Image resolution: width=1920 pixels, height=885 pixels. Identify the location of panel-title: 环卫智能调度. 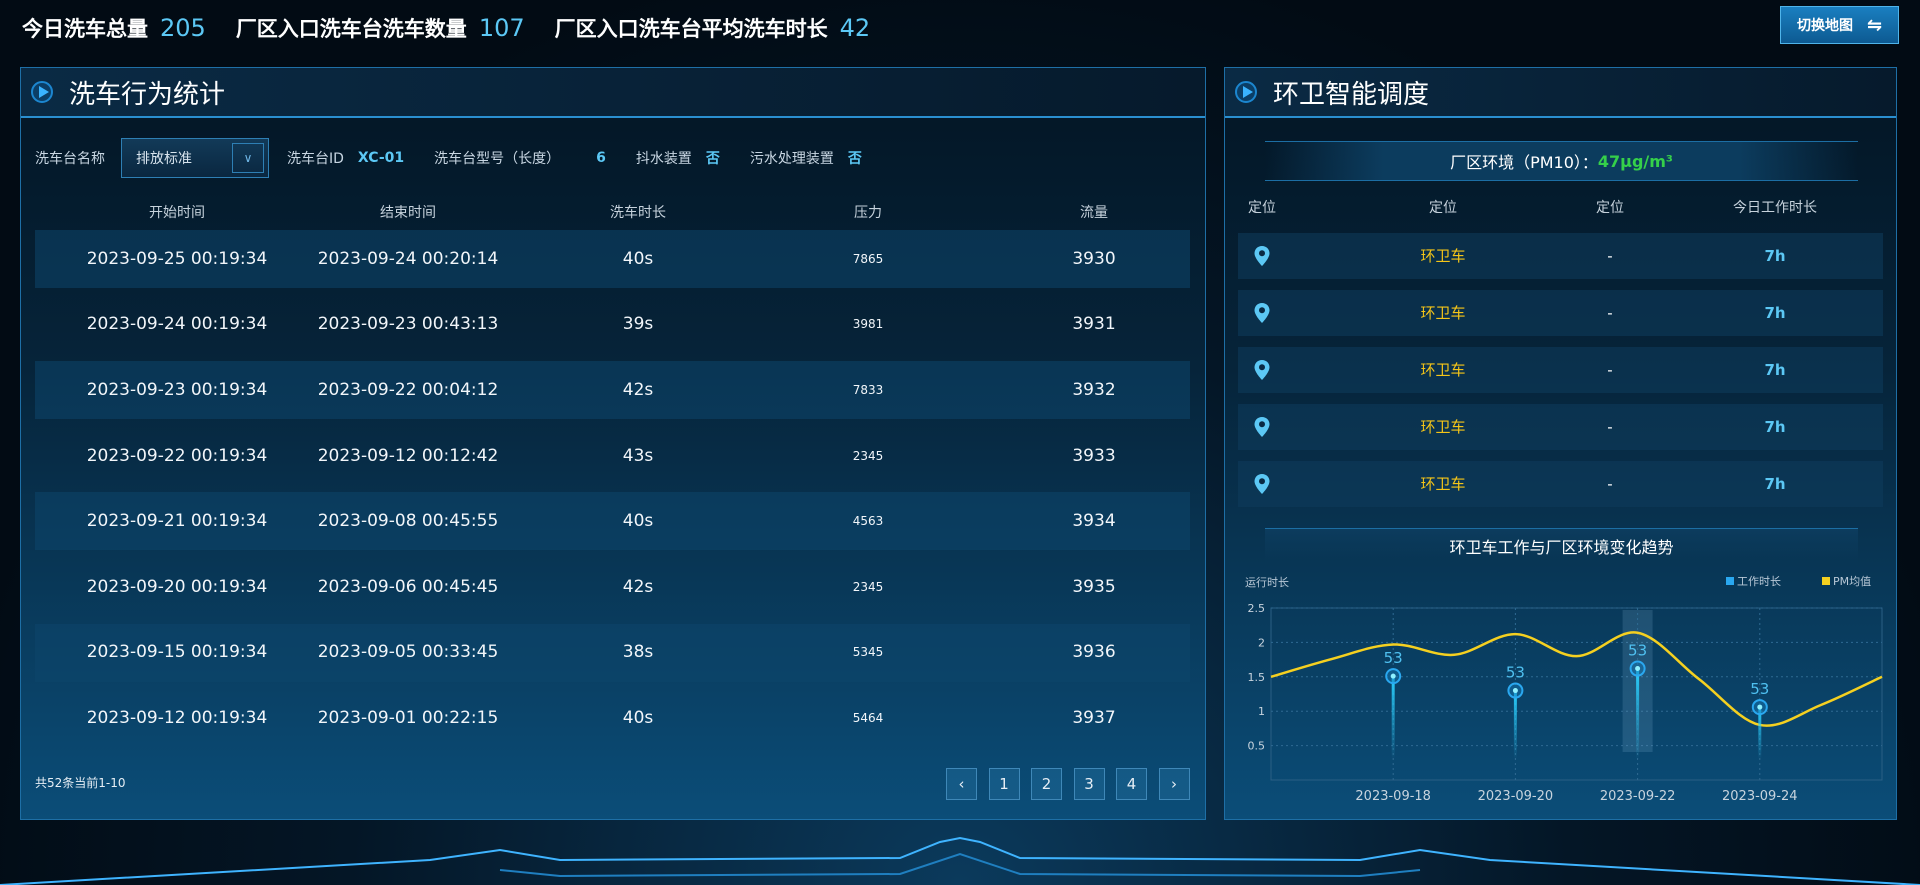
(1351, 94).